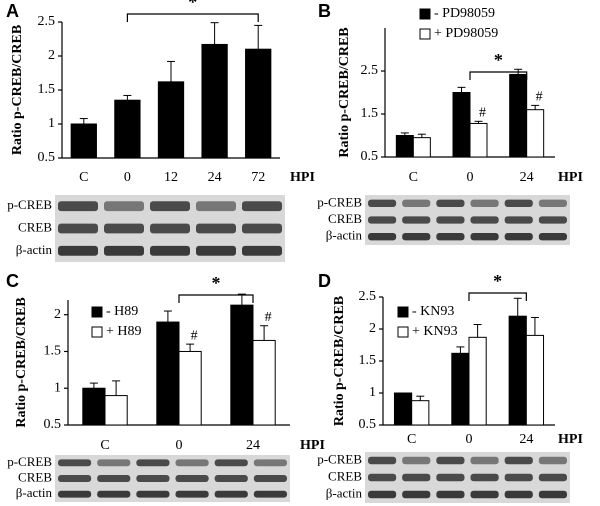 Image resolution: width=600 pixels, height=506 pixels. What do you see at coordinates (12, 281) in the screenshot?
I see `panel-letter: C` at bounding box center [12, 281].